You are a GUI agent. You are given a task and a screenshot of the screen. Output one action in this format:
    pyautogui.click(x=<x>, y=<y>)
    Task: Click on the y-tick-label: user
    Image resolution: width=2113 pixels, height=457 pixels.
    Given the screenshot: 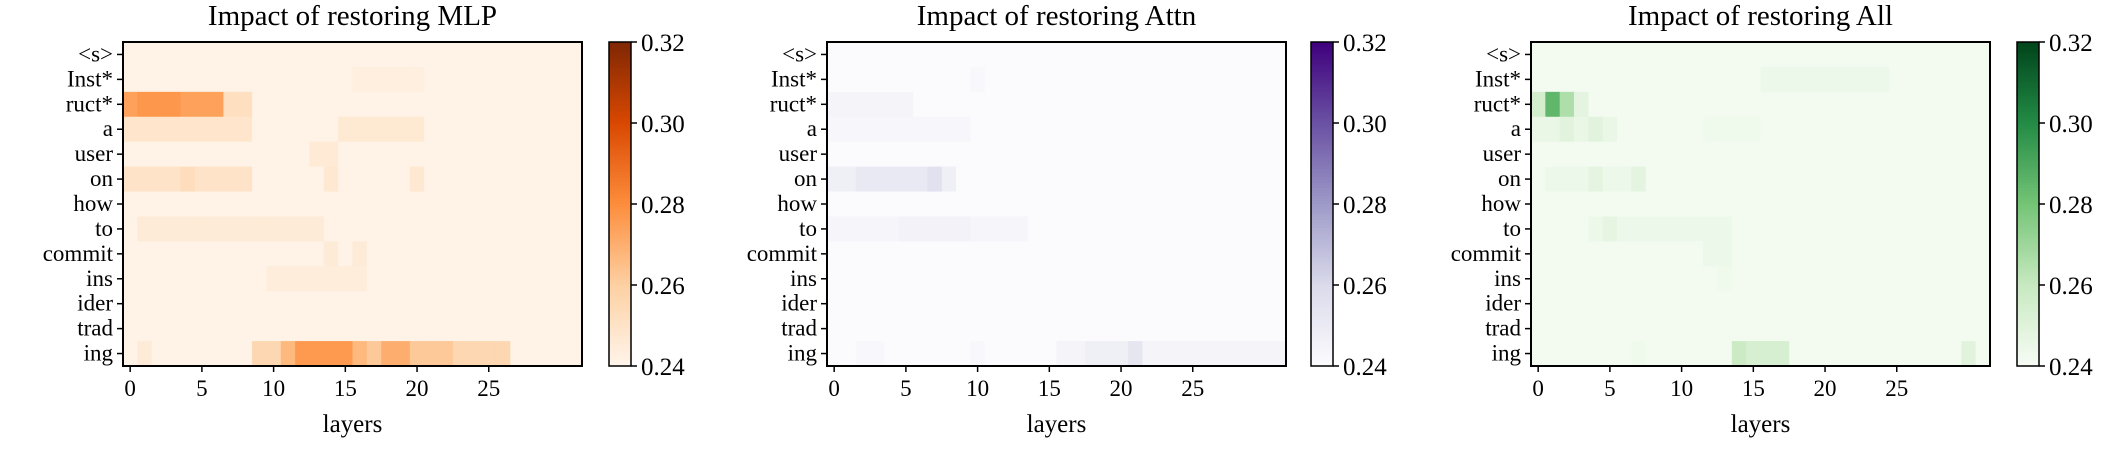 What is the action you would take?
    pyautogui.click(x=1502, y=153)
    